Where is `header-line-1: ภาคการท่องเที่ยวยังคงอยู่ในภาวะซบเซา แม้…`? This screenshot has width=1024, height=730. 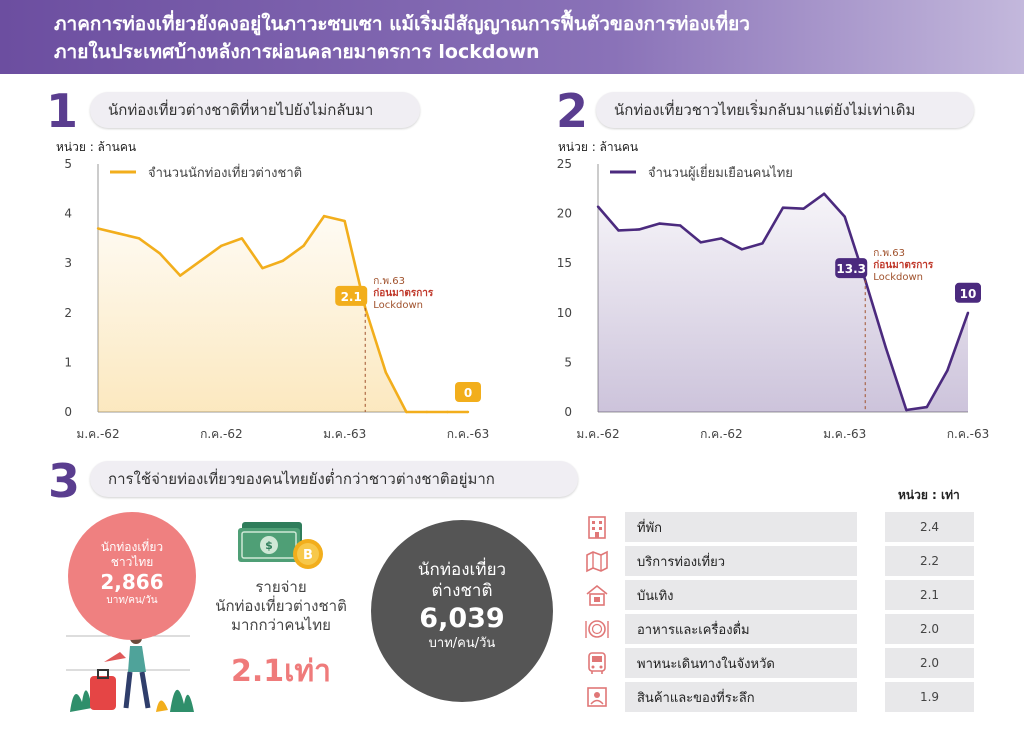
header-line-1: ภาคการท่องเที่ยวยังคงอยู่ในภาวะซบเซา แม้… is located at coordinates (402, 24).